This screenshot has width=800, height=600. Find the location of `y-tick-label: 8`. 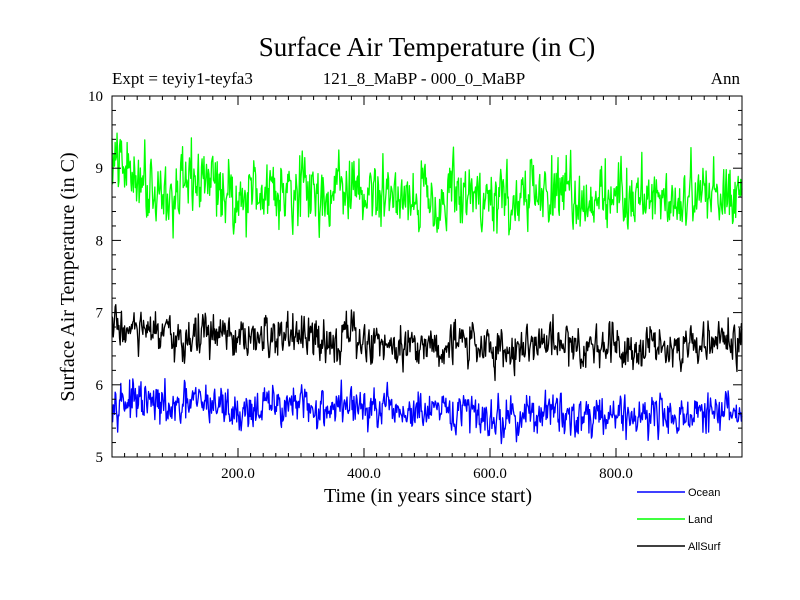

y-tick-label: 8 is located at coordinates (100, 241).